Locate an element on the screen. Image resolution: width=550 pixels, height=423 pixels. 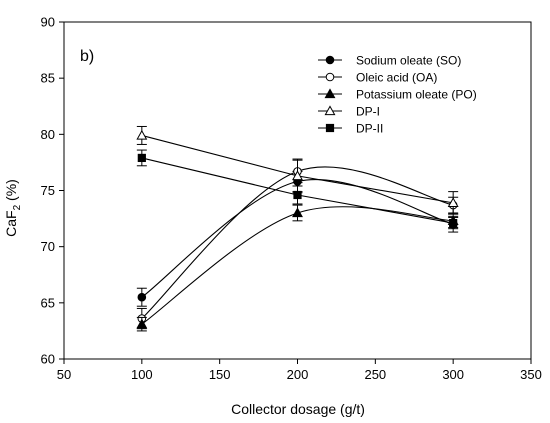
x-tick-label: 150 is located at coordinates (220, 374).